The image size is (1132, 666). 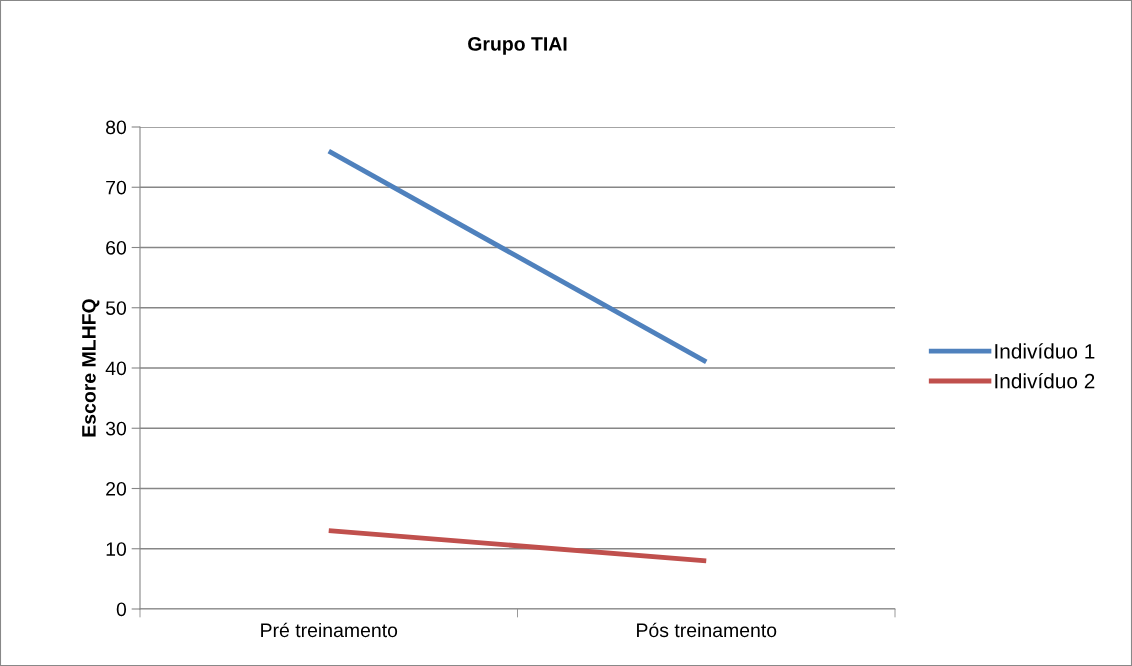 What do you see at coordinates (329, 630) in the screenshot?
I see `x-tick-label: Pré treinamento` at bounding box center [329, 630].